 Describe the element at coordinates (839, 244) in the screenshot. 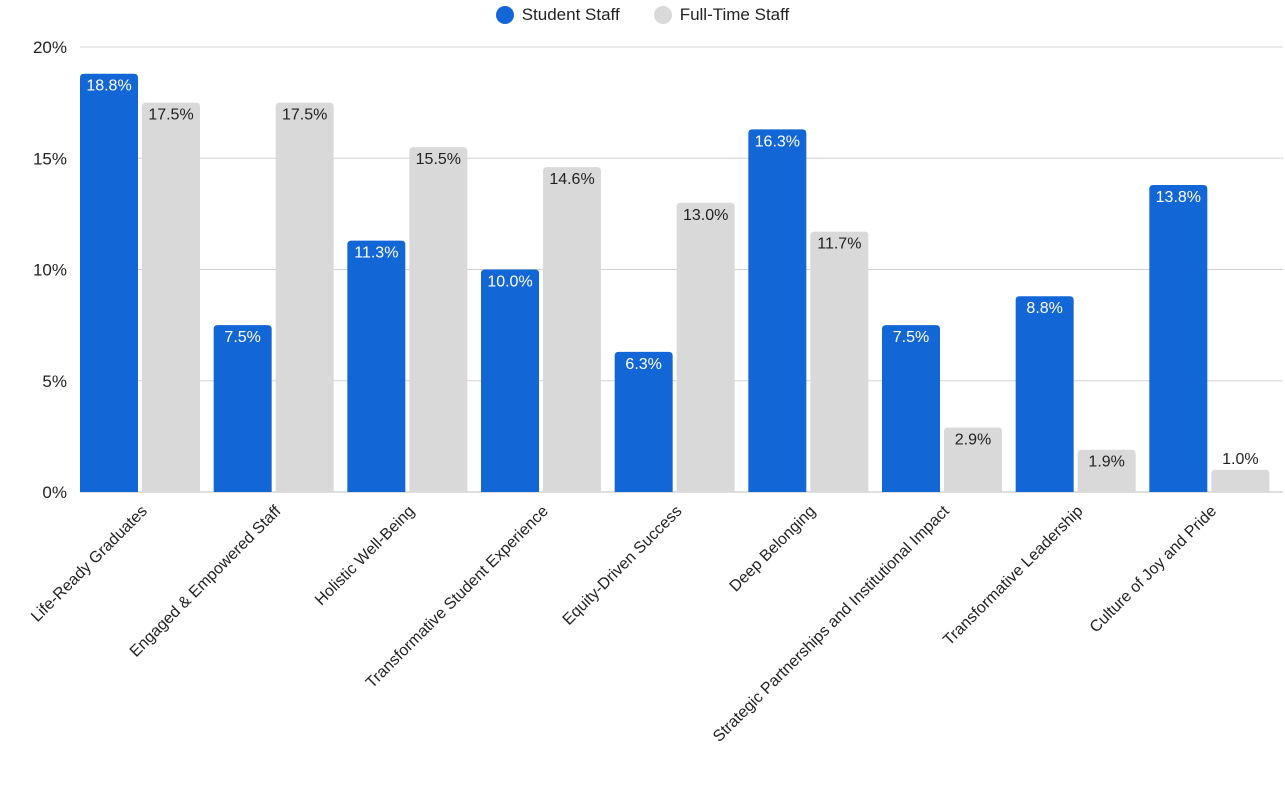

I see `data-label: 11.7%` at that location.